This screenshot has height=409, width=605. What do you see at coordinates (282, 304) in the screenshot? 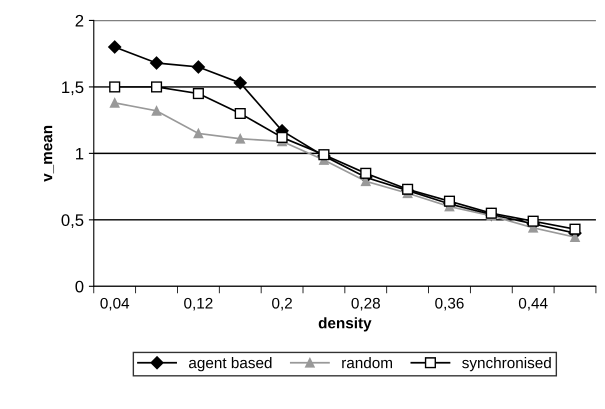
I see `x-tick-label: 0,2` at bounding box center [282, 304].